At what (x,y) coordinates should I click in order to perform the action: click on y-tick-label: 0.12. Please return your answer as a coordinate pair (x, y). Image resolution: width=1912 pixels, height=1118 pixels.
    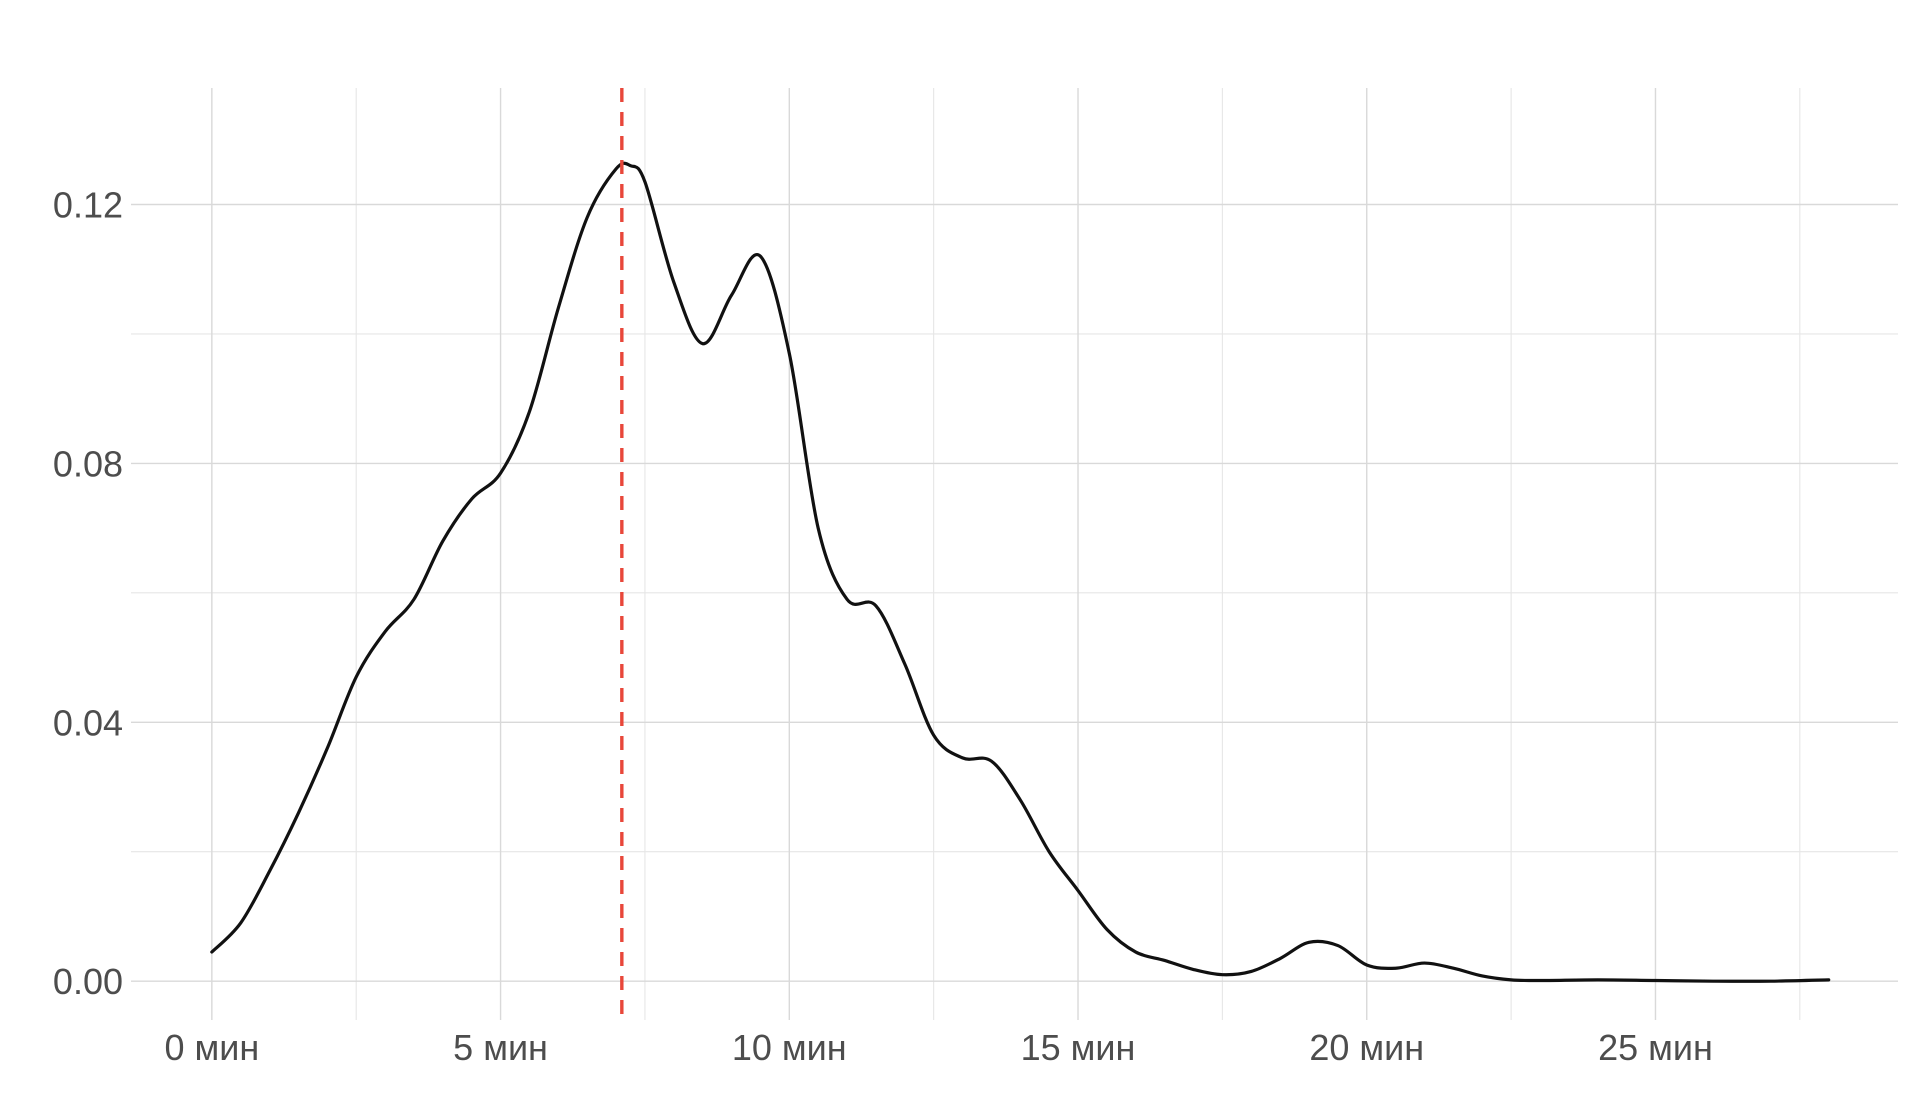
    Looking at the image, I should click on (88, 205).